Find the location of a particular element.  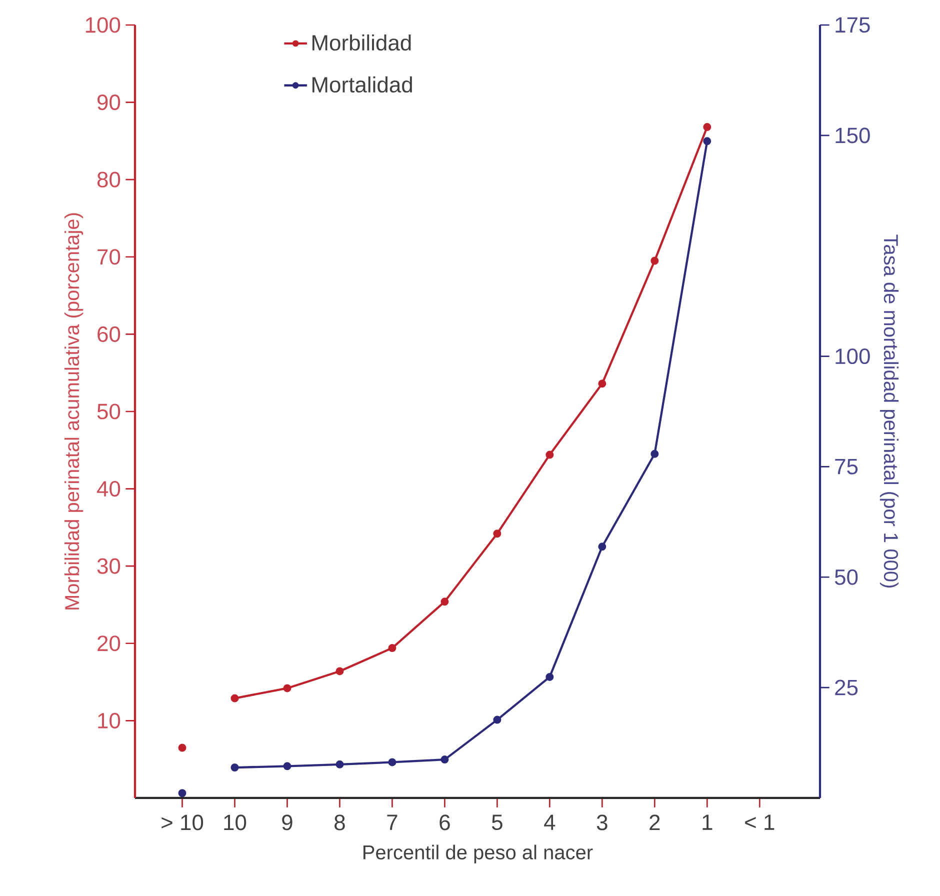

x-tick-label: 7 is located at coordinates (392, 822).